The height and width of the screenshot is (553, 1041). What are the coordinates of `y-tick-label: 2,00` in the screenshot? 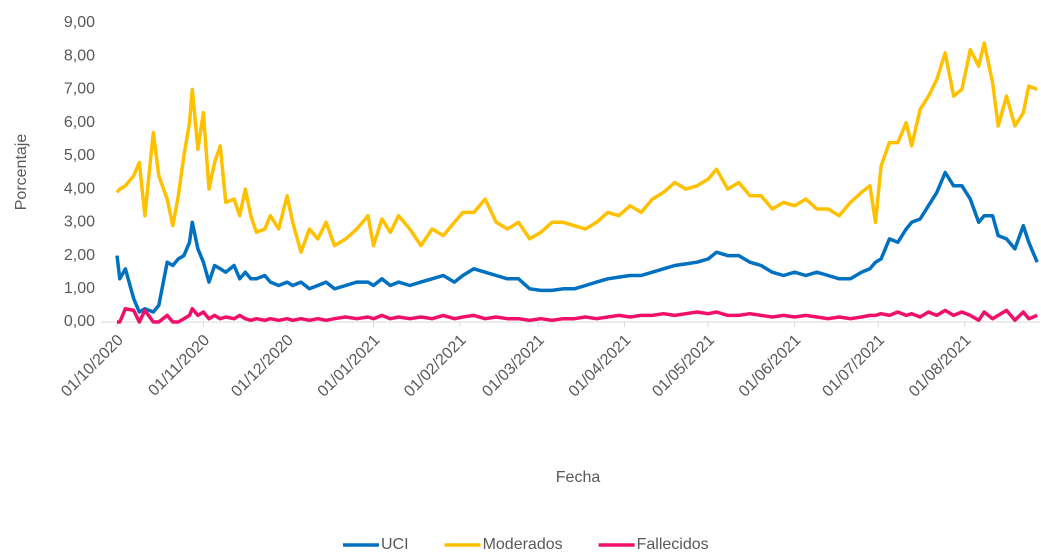 It's located at (79, 255).